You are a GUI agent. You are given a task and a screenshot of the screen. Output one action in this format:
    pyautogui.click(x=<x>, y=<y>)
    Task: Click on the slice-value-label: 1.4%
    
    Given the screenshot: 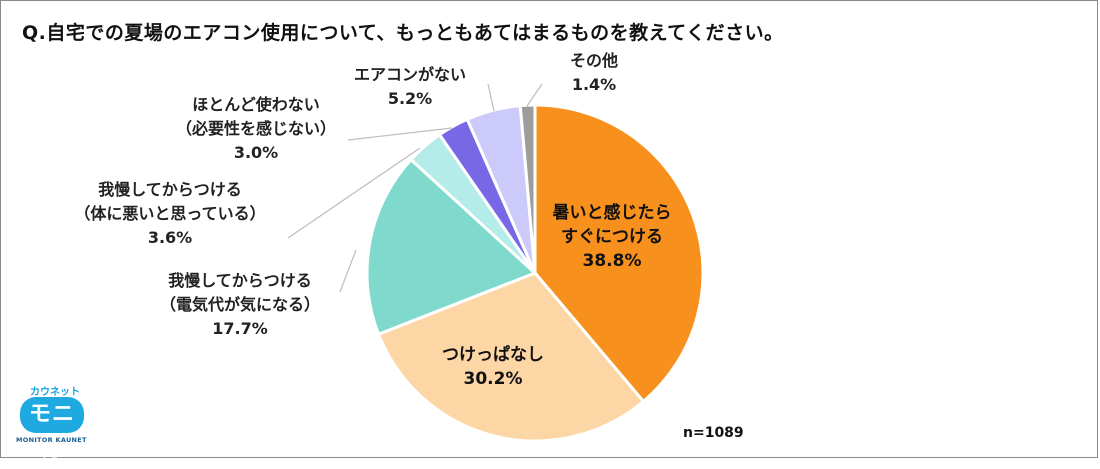 What is the action you would take?
    pyautogui.click(x=594, y=84)
    